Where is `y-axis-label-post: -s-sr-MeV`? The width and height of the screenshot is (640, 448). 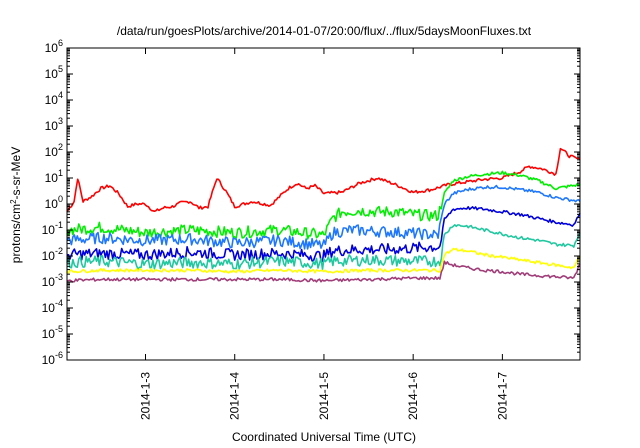 y-axis-label-post: -s-sr-MeV is located at coordinates (16, 173).